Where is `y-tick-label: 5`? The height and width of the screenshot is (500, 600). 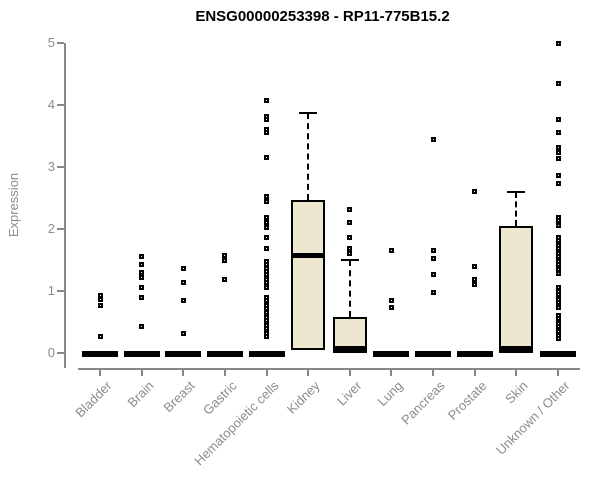
y-tick-label: 5 is located at coordinates (51, 42).